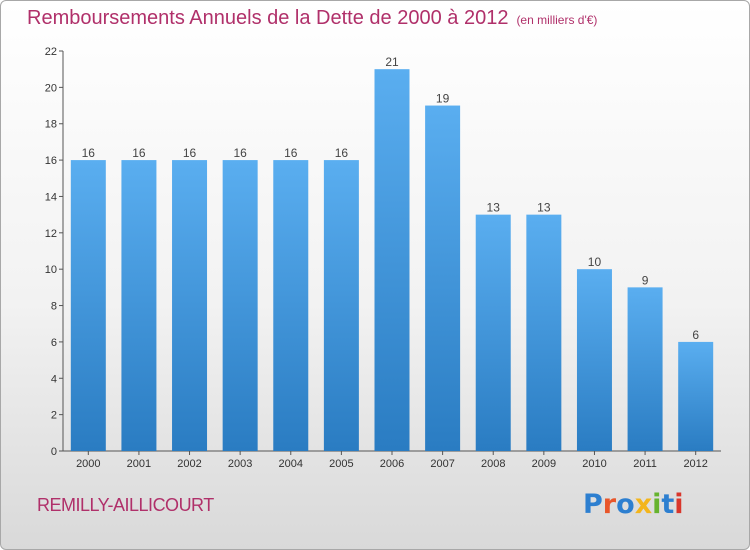  What do you see at coordinates (51, 234) in the screenshot?
I see `y-tick-label: 12` at bounding box center [51, 234].